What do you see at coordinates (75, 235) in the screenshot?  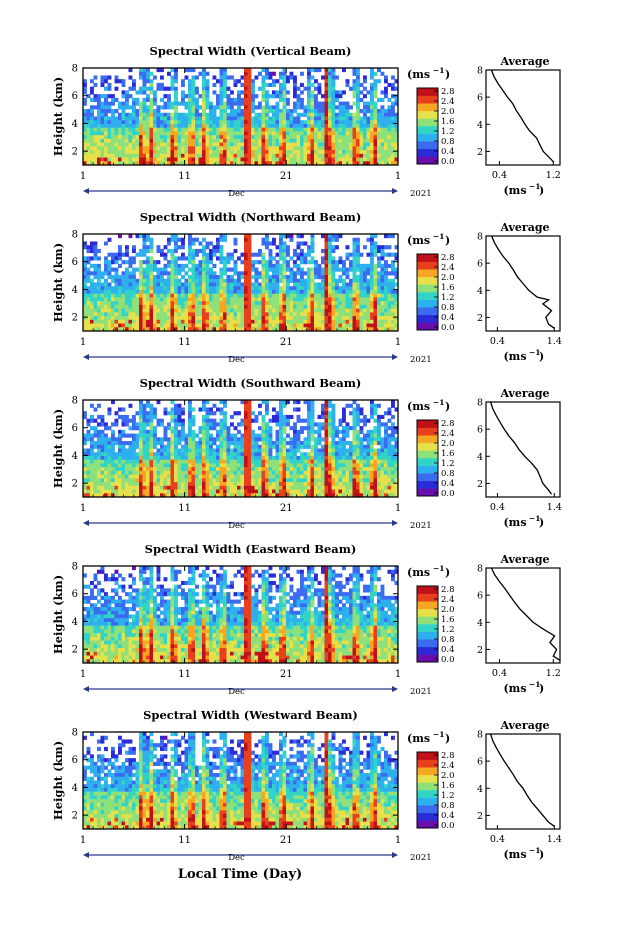 I see `y-tick-label: 8` at bounding box center [75, 235].